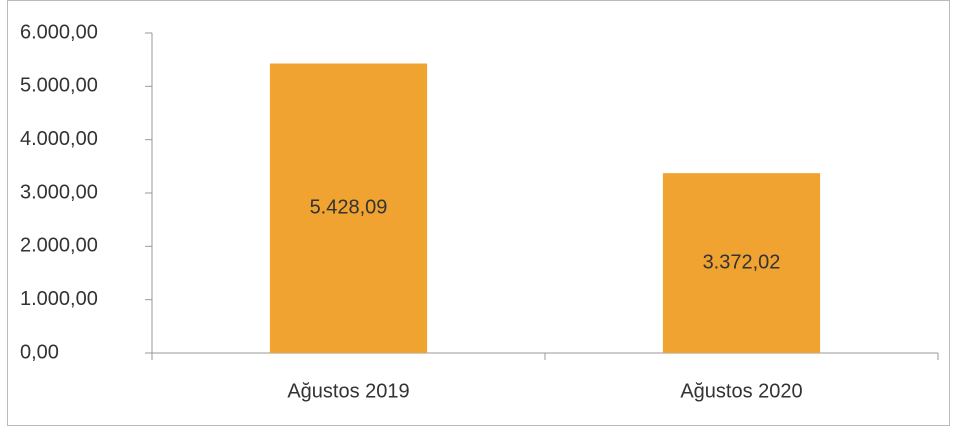 The width and height of the screenshot is (955, 434). I want to click on y-tick-label: 6.000,00, so click(59, 32).